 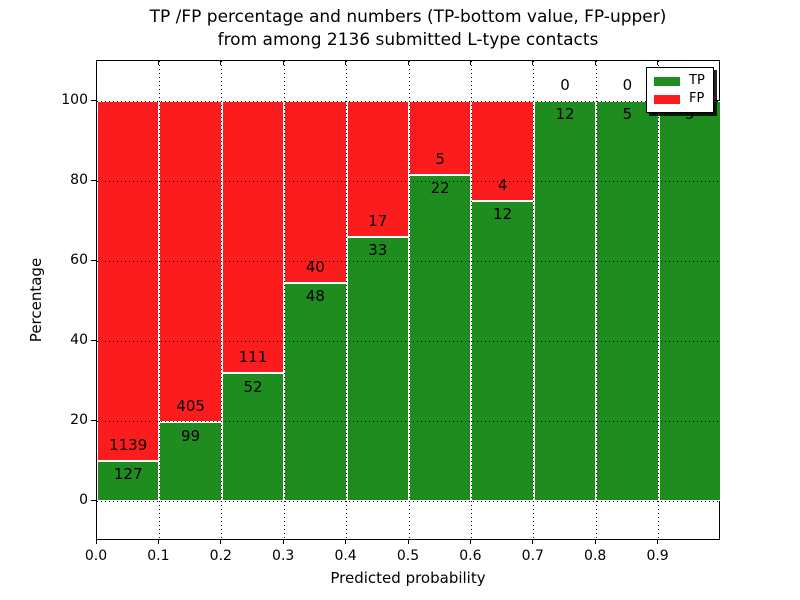 What do you see at coordinates (440, 188) in the screenshot?
I see `tp-count-label: 22` at bounding box center [440, 188].